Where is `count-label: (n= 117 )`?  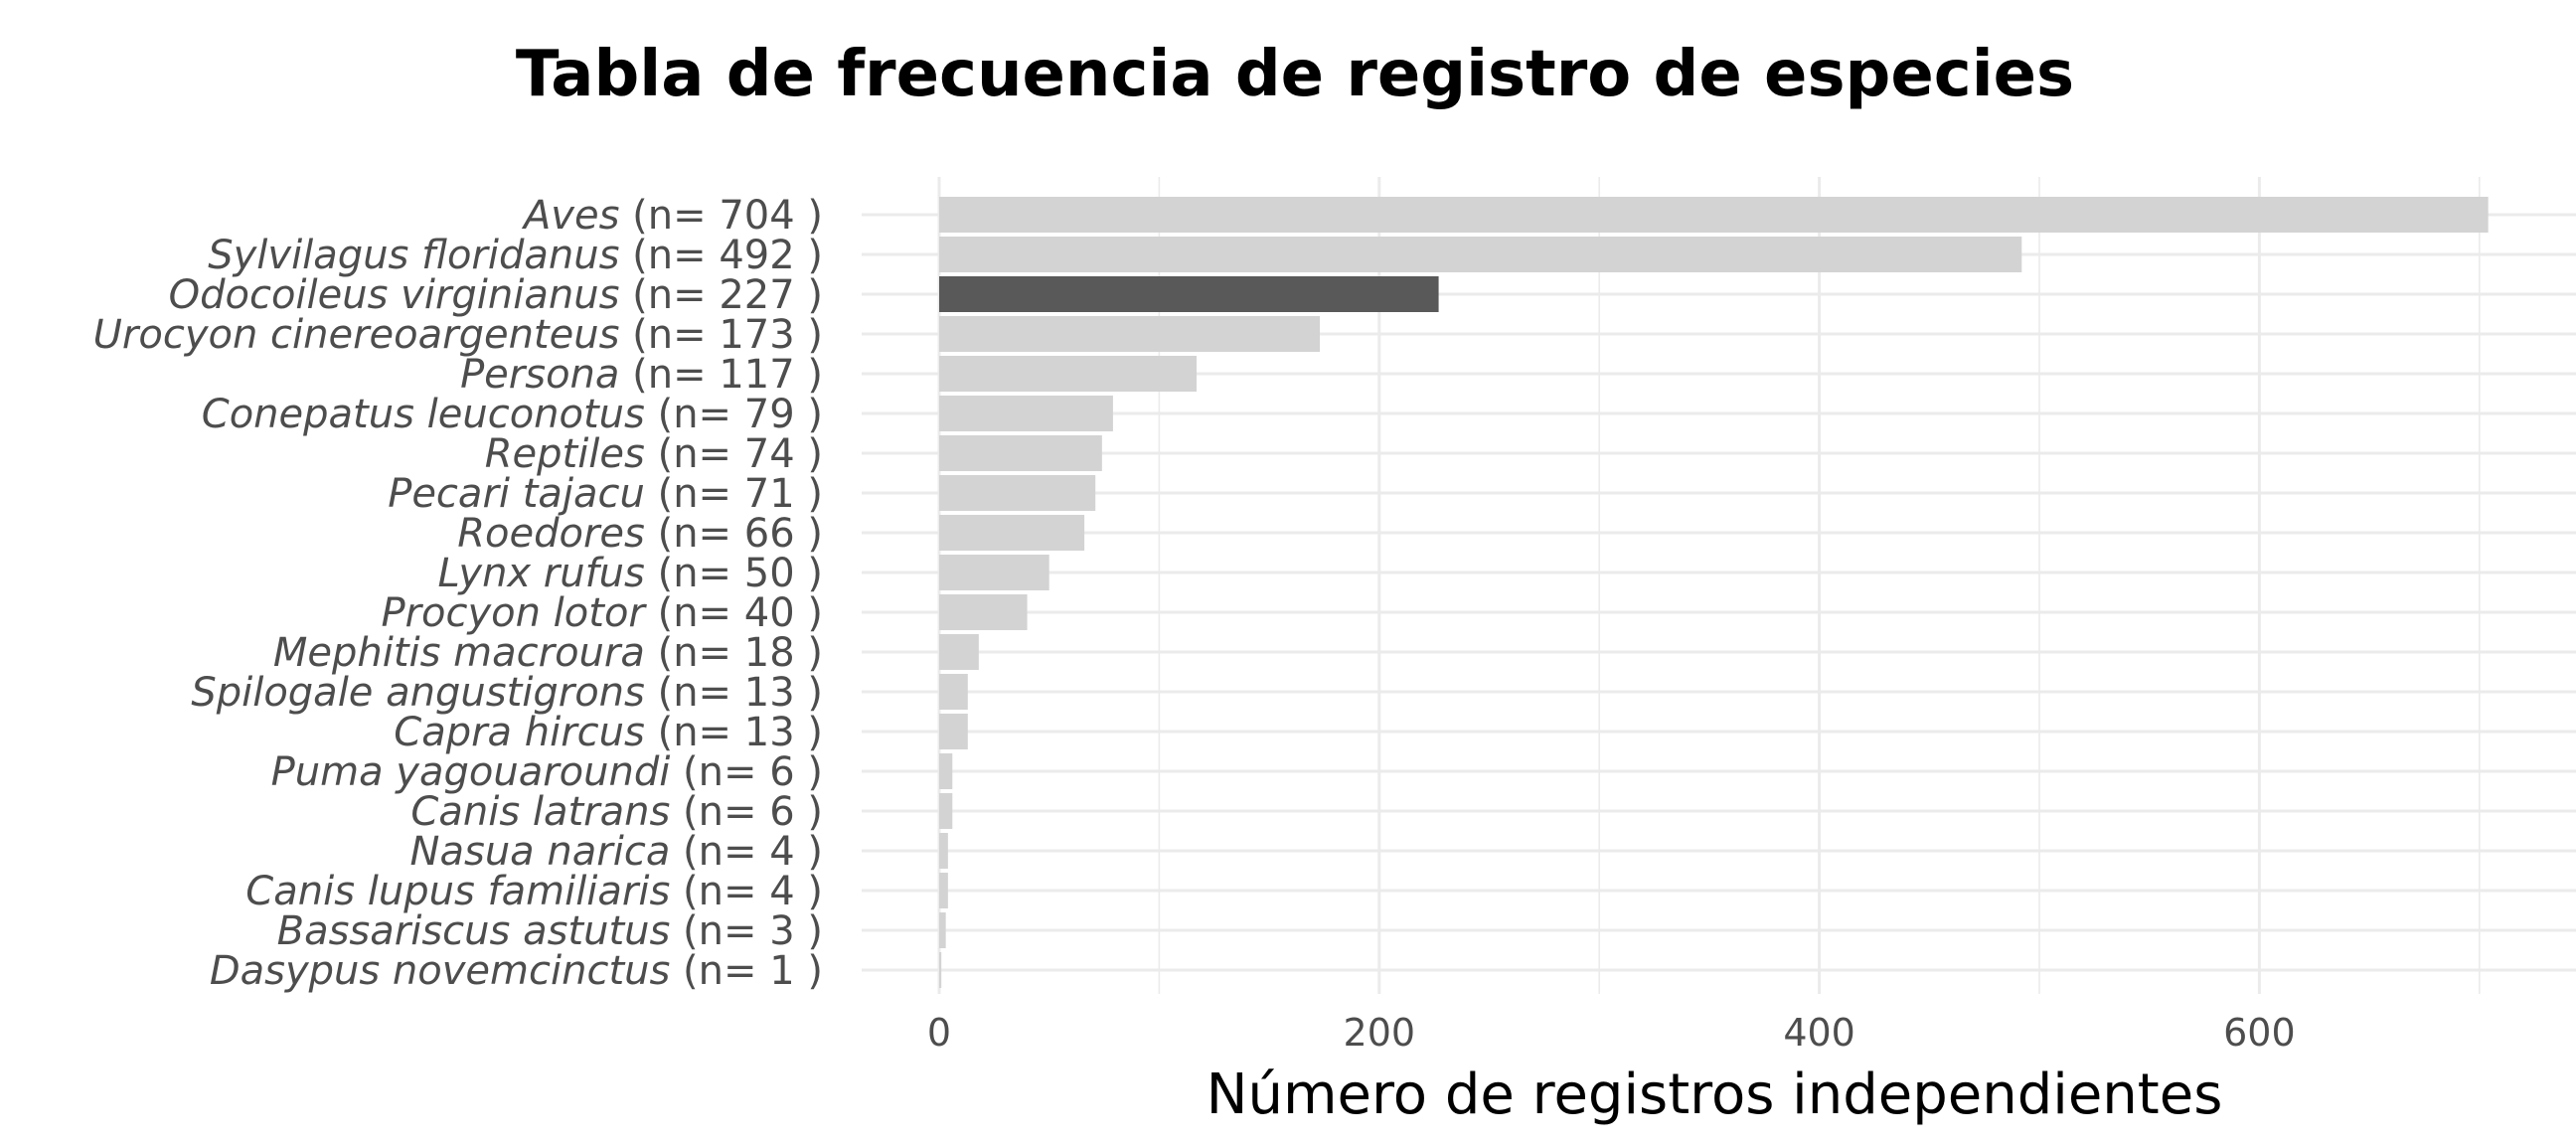
count-label: (n= 117 ) is located at coordinates (721, 375).